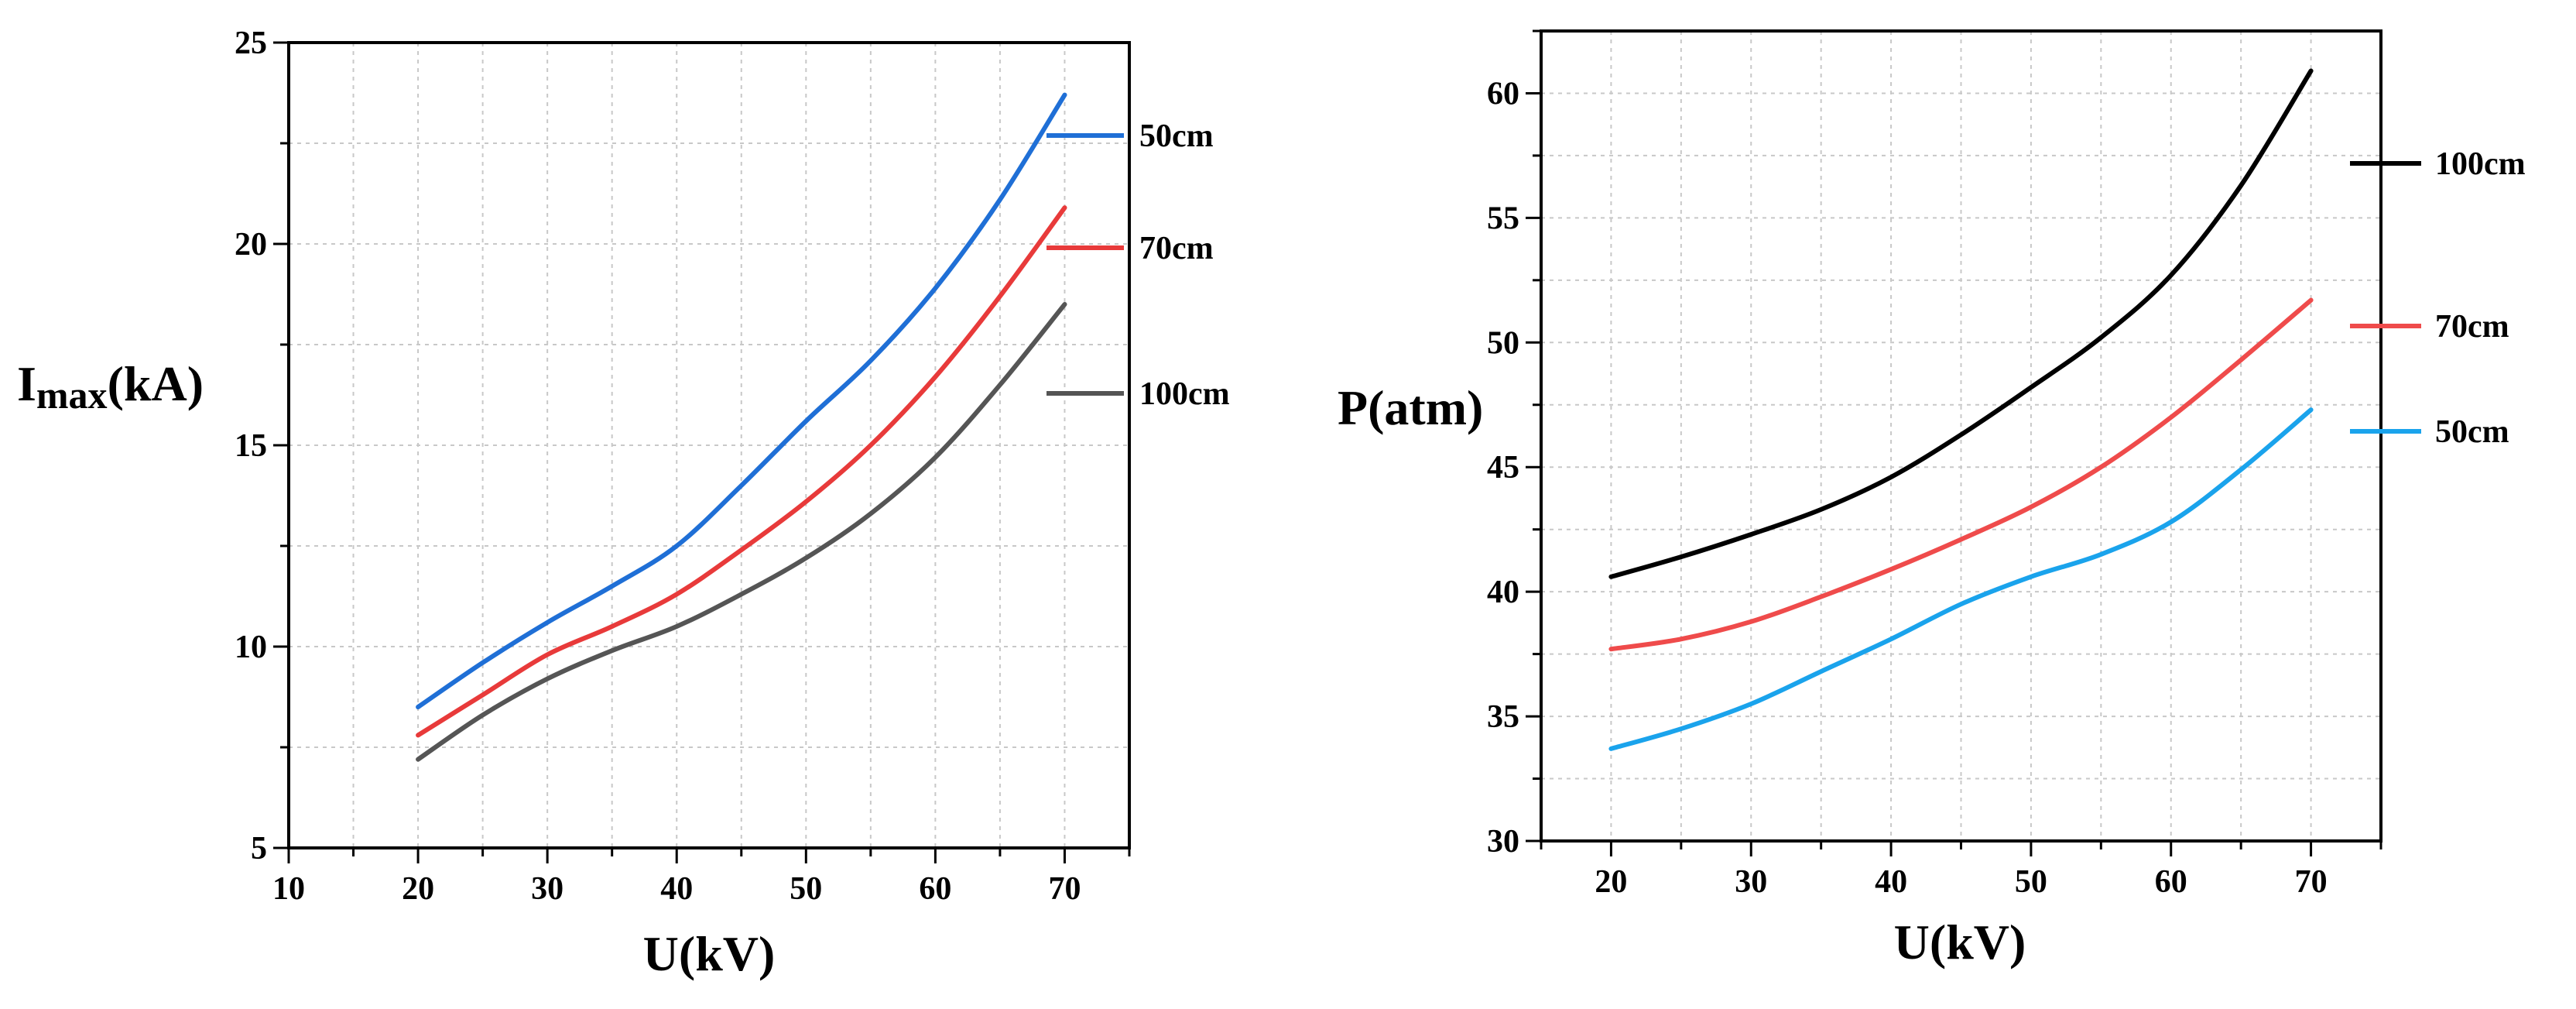  I want to click on left-legend-label-50cm: 50cm, so click(1177, 136).